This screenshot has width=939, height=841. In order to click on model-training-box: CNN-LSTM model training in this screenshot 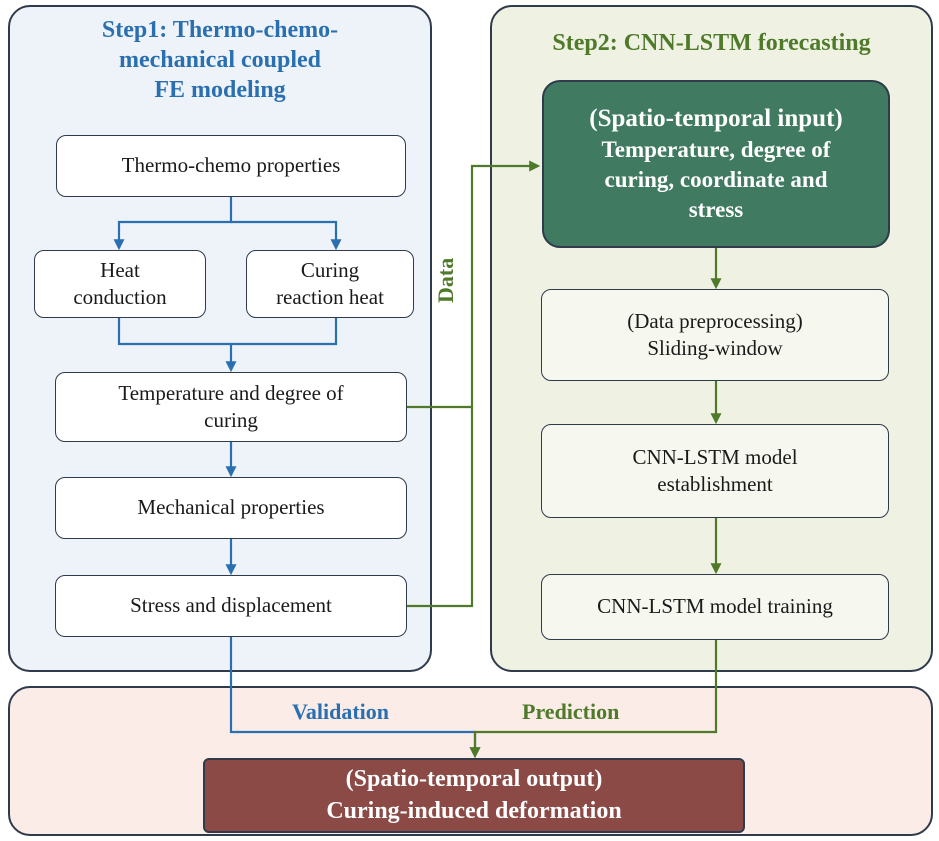, I will do `click(715, 607)`.